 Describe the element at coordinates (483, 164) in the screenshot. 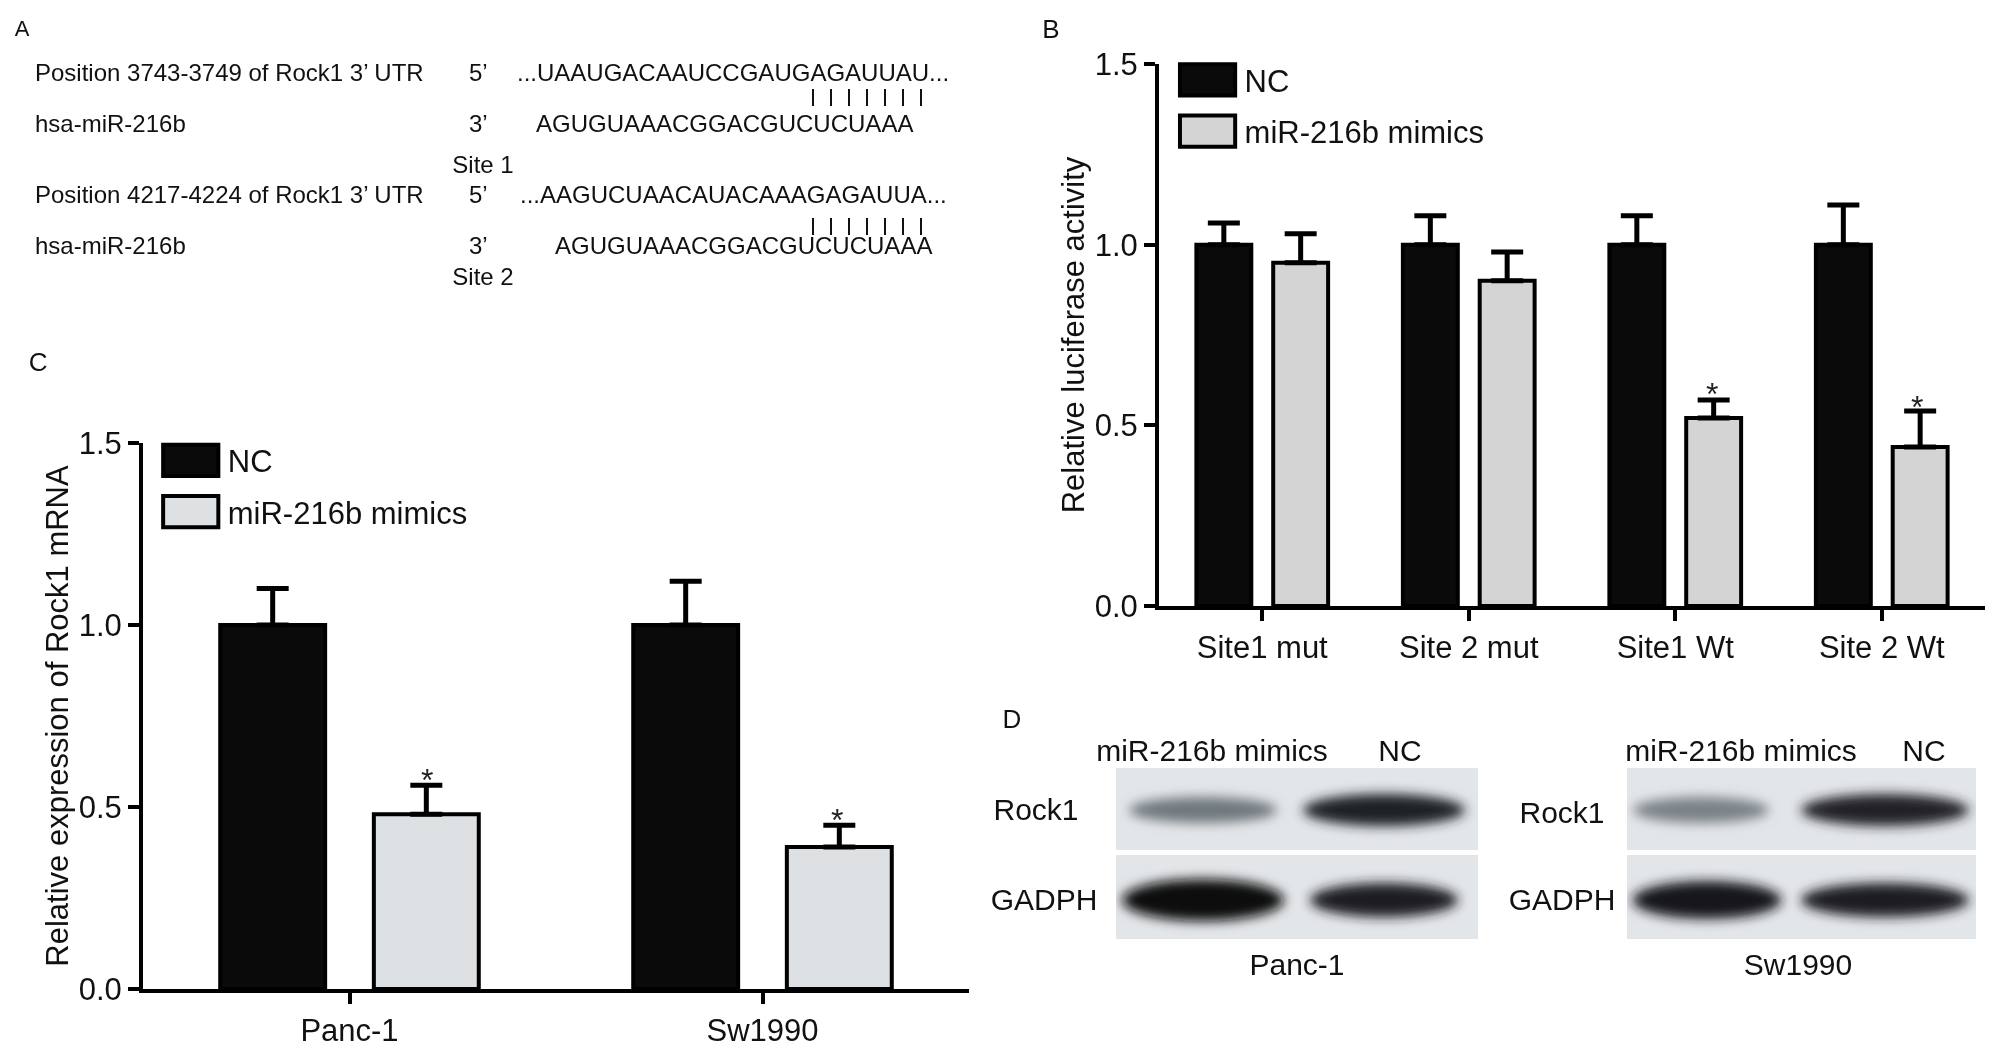

I see `text: Site 1` at that location.